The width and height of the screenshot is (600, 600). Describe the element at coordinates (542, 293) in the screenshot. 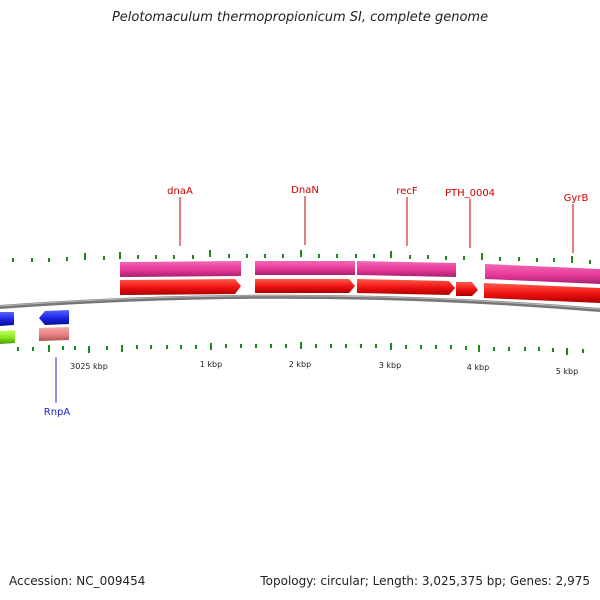

I see `GyrB-gene` at that location.